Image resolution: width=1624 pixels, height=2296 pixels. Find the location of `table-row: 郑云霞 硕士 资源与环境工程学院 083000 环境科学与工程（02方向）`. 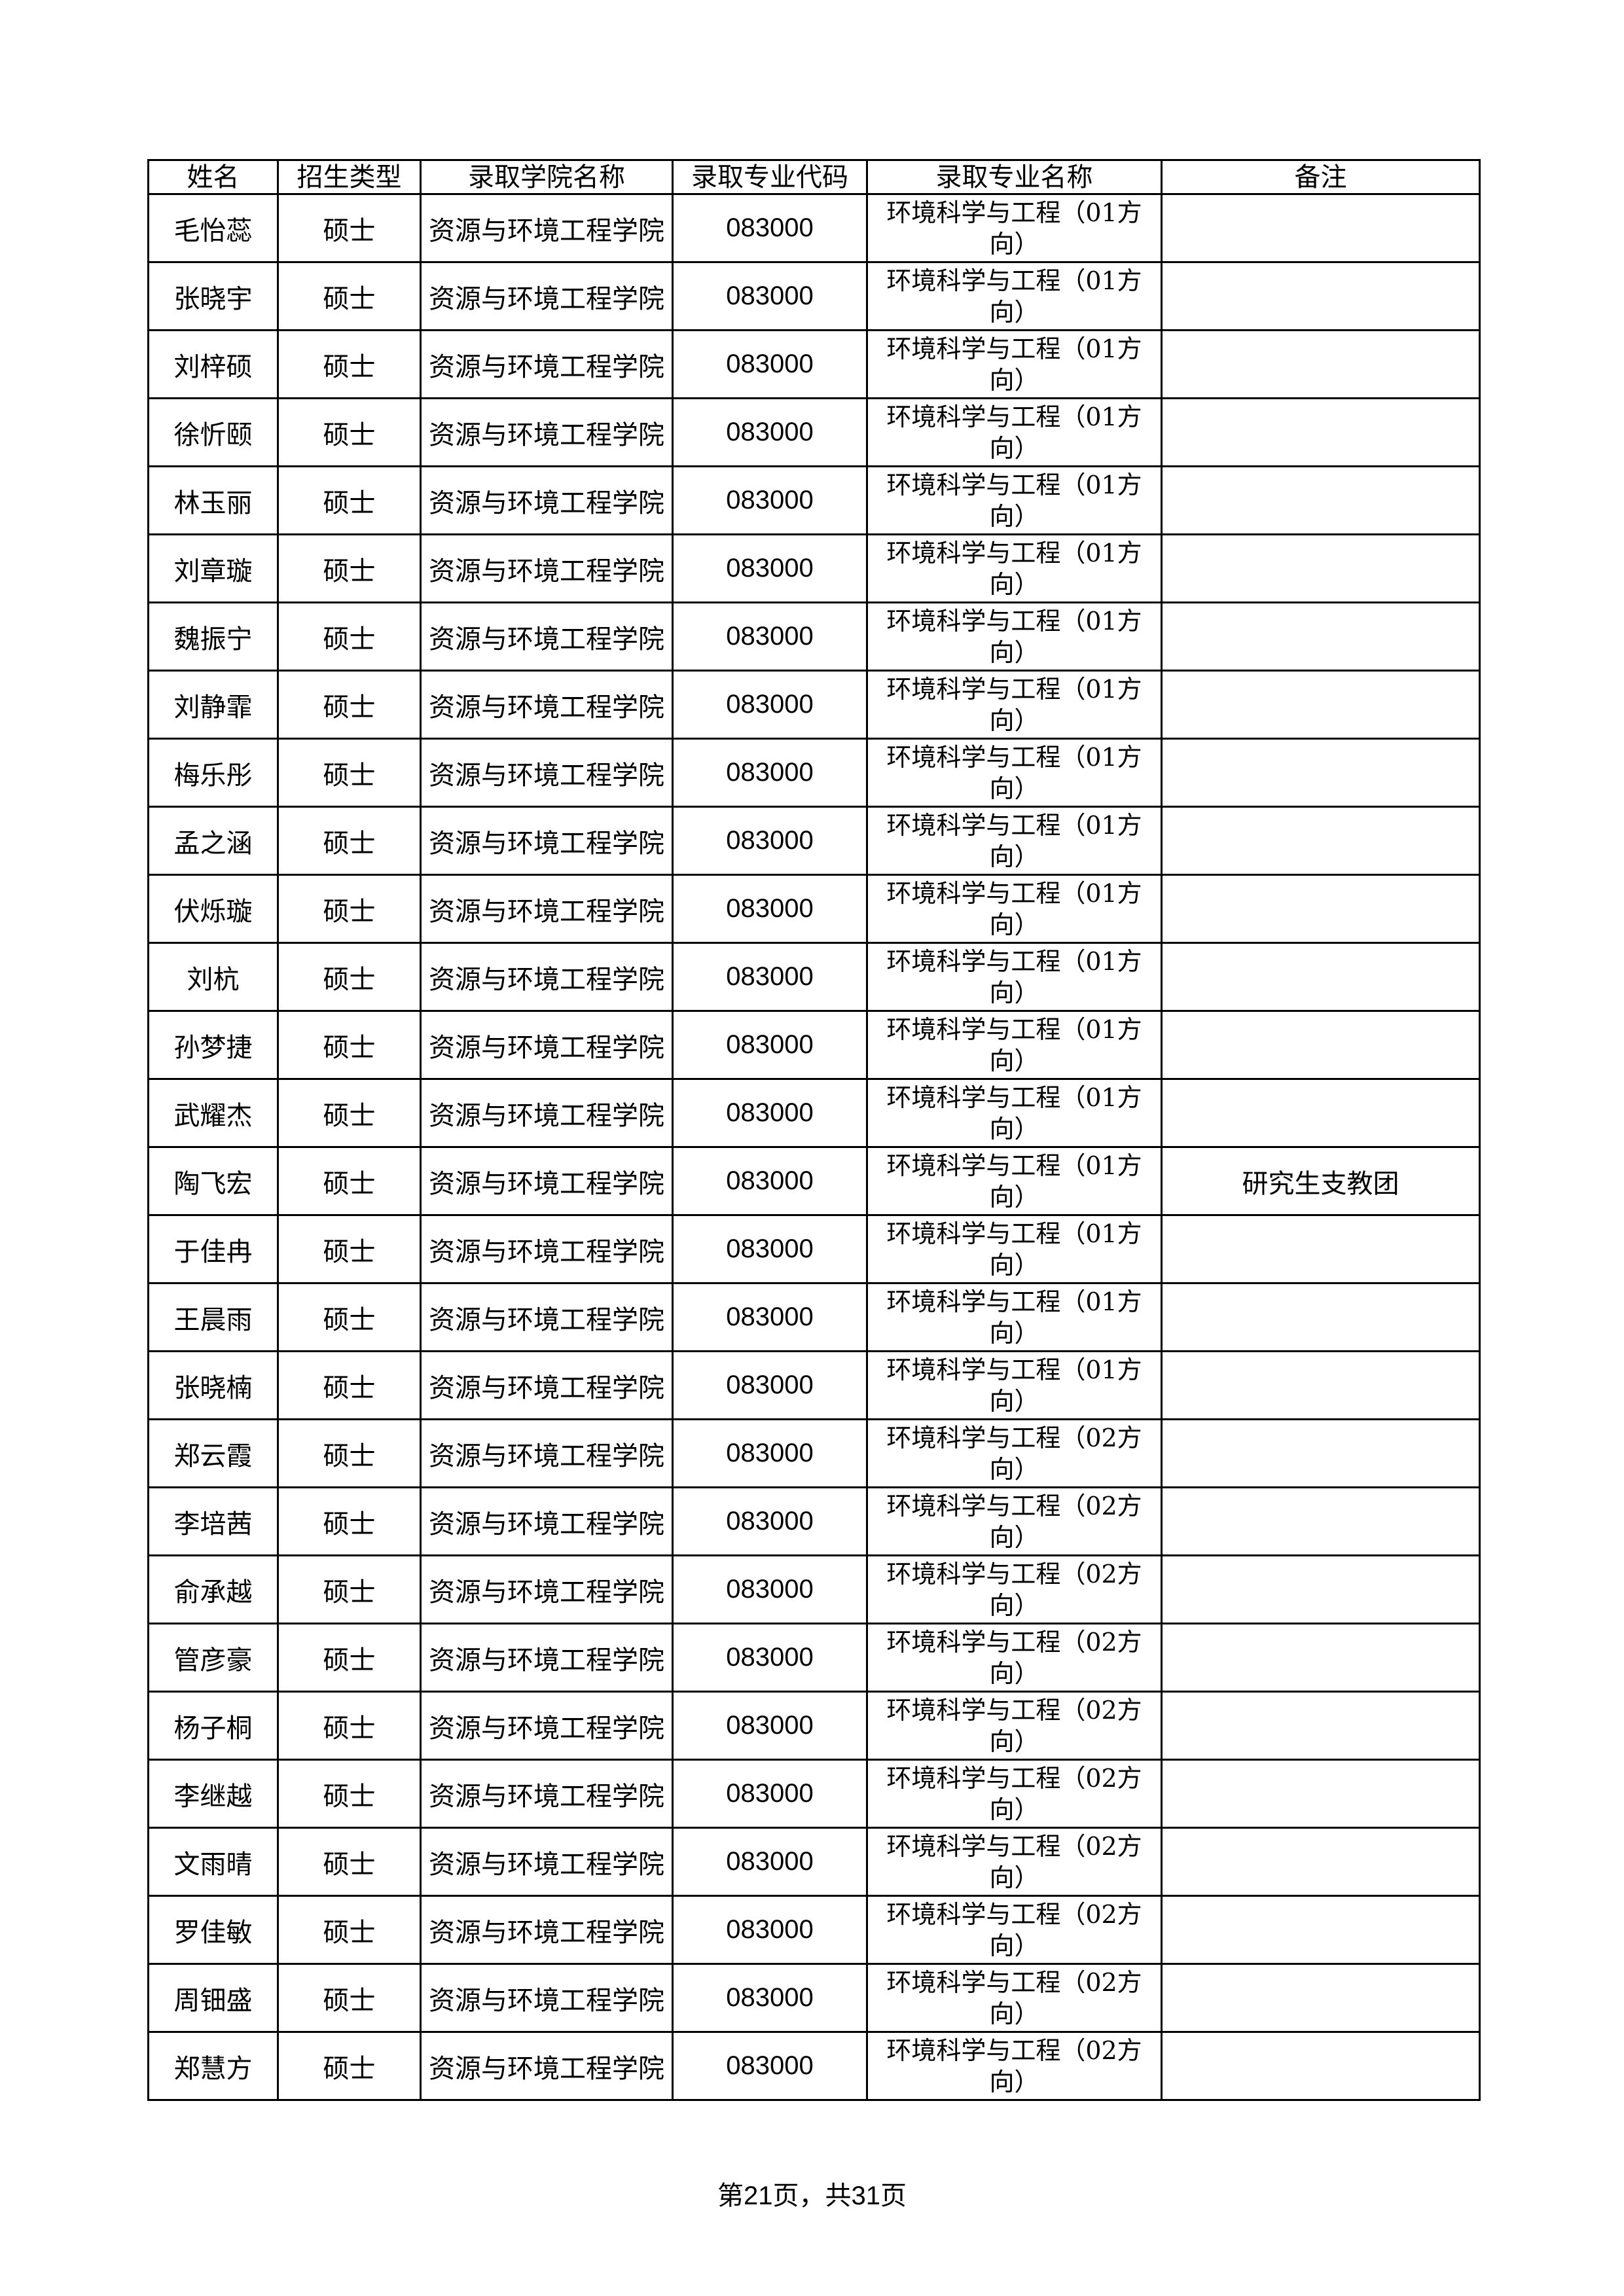

table-row: 郑云霞 硕士 资源与环境工程学院 083000 环境科学与工程（02方向） is located at coordinates (814, 1453).